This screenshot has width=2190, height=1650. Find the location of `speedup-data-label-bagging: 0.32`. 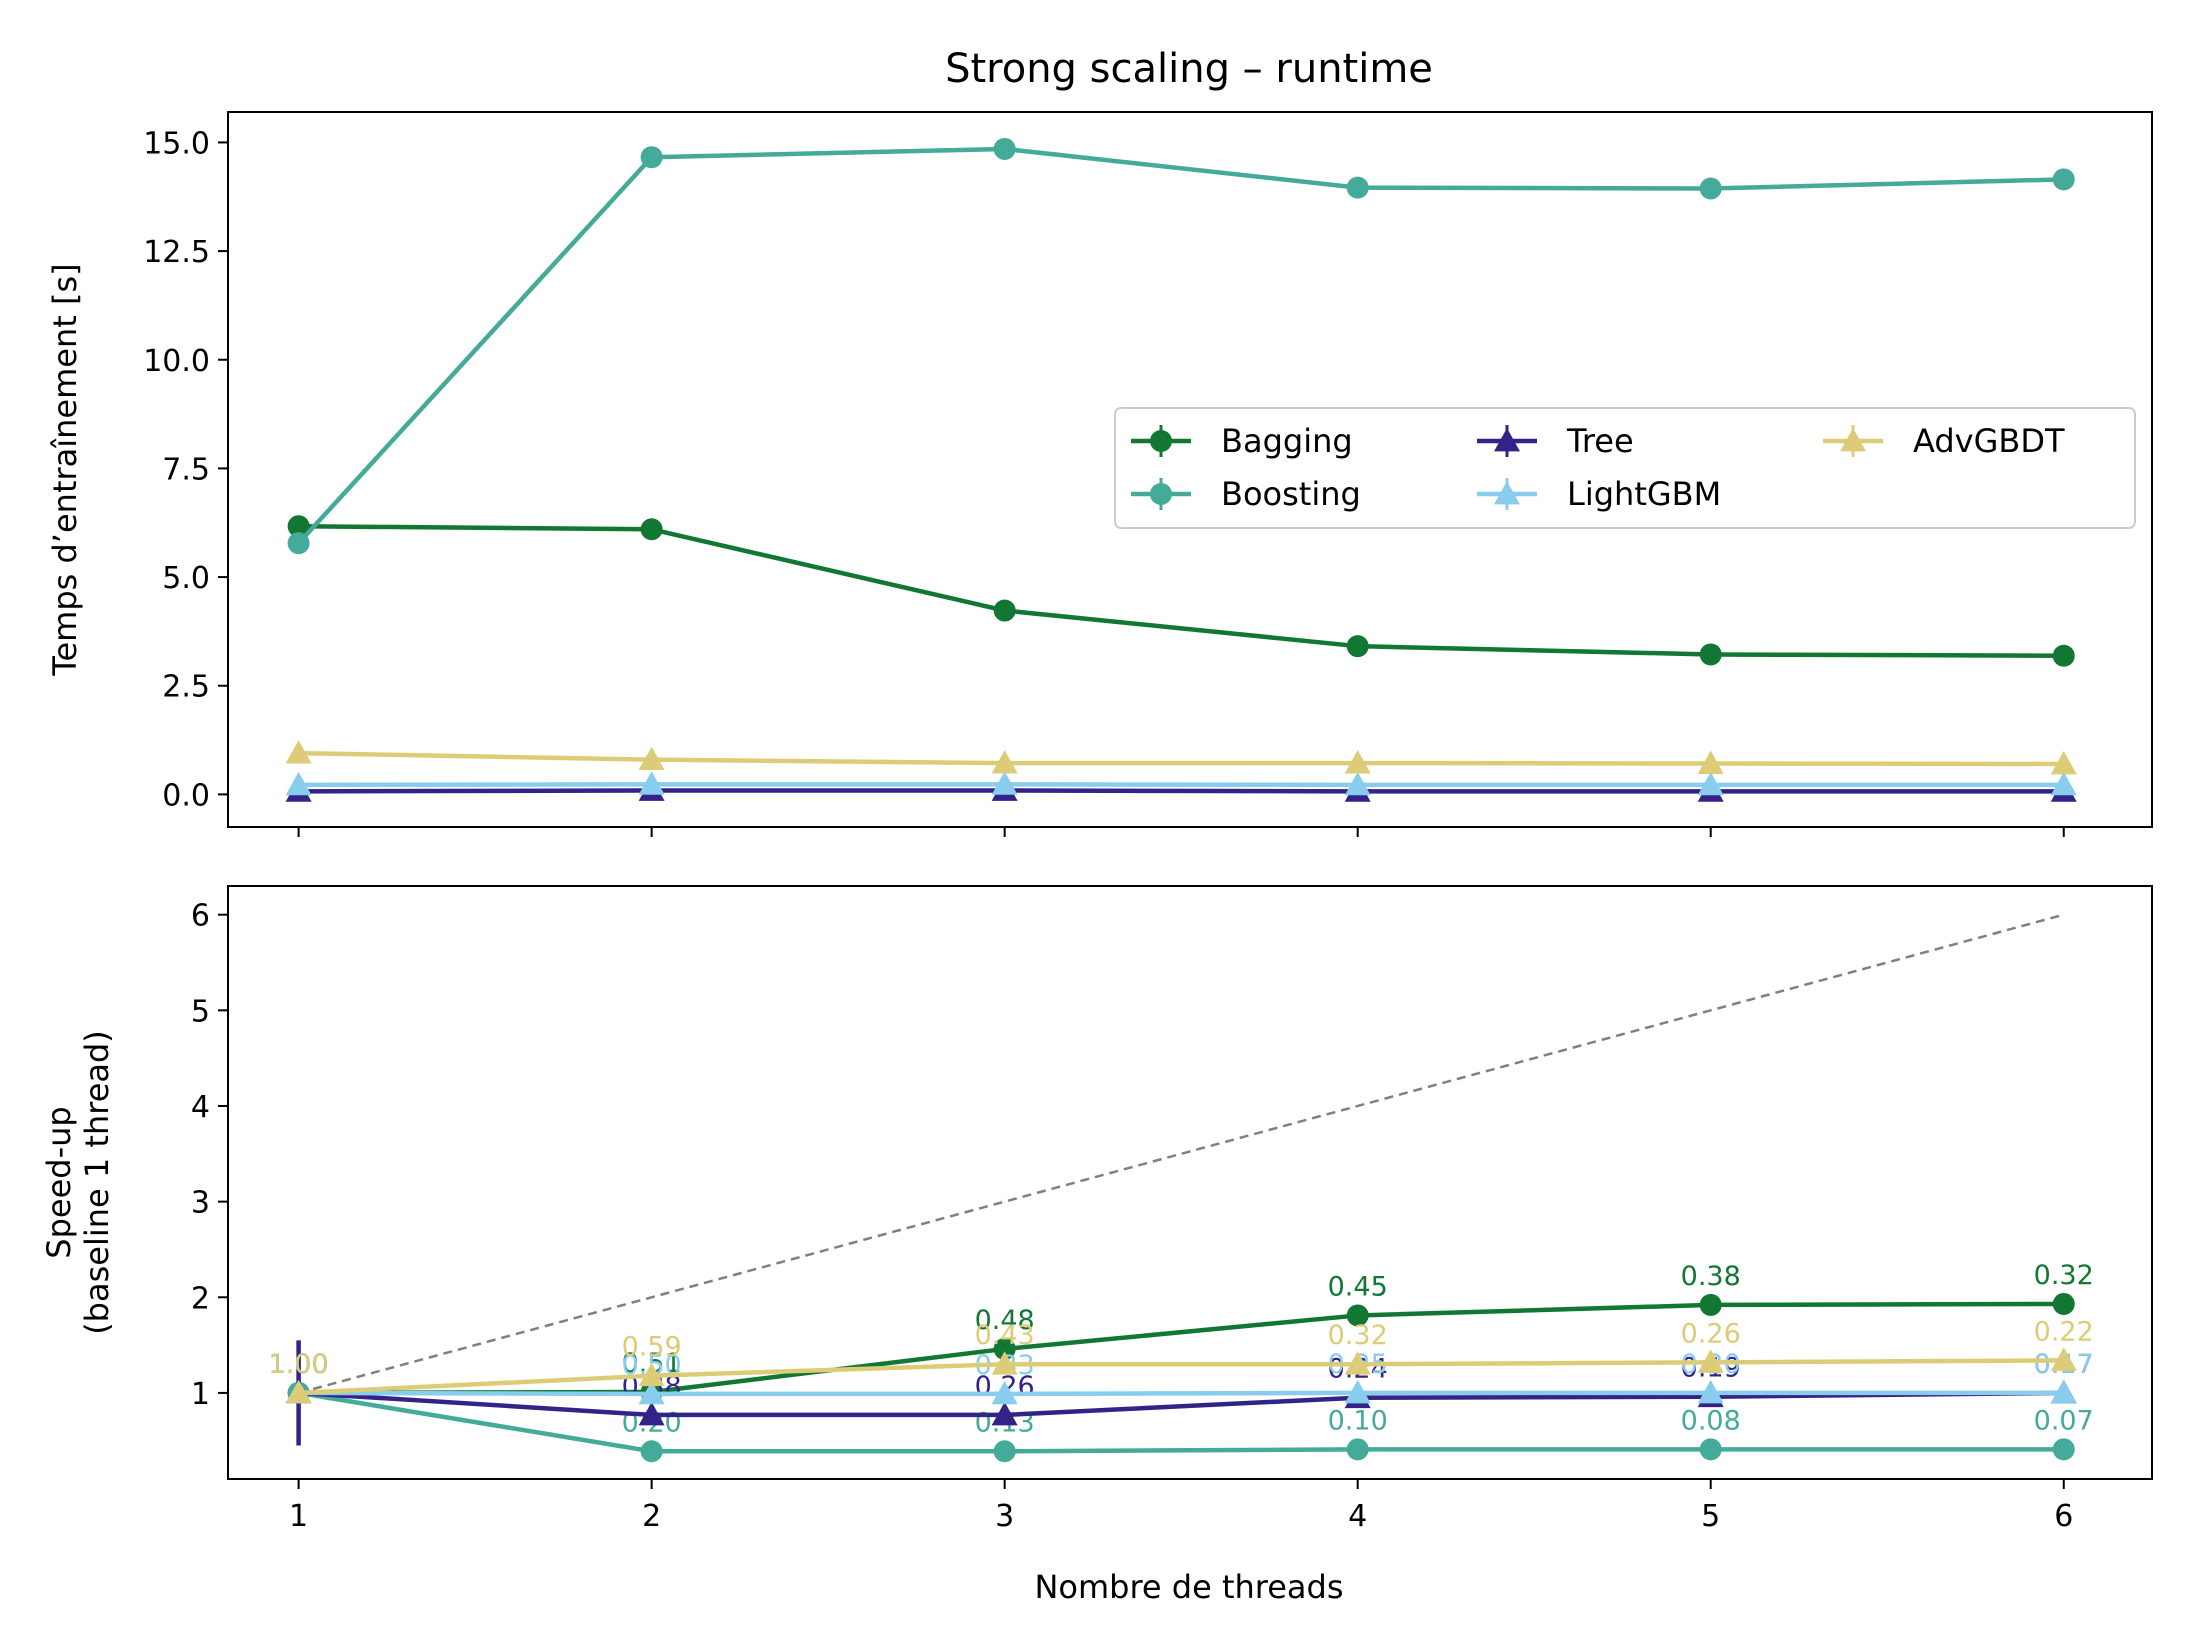

speedup-data-label-bagging: 0.32 is located at coordinates (2064, 1275).